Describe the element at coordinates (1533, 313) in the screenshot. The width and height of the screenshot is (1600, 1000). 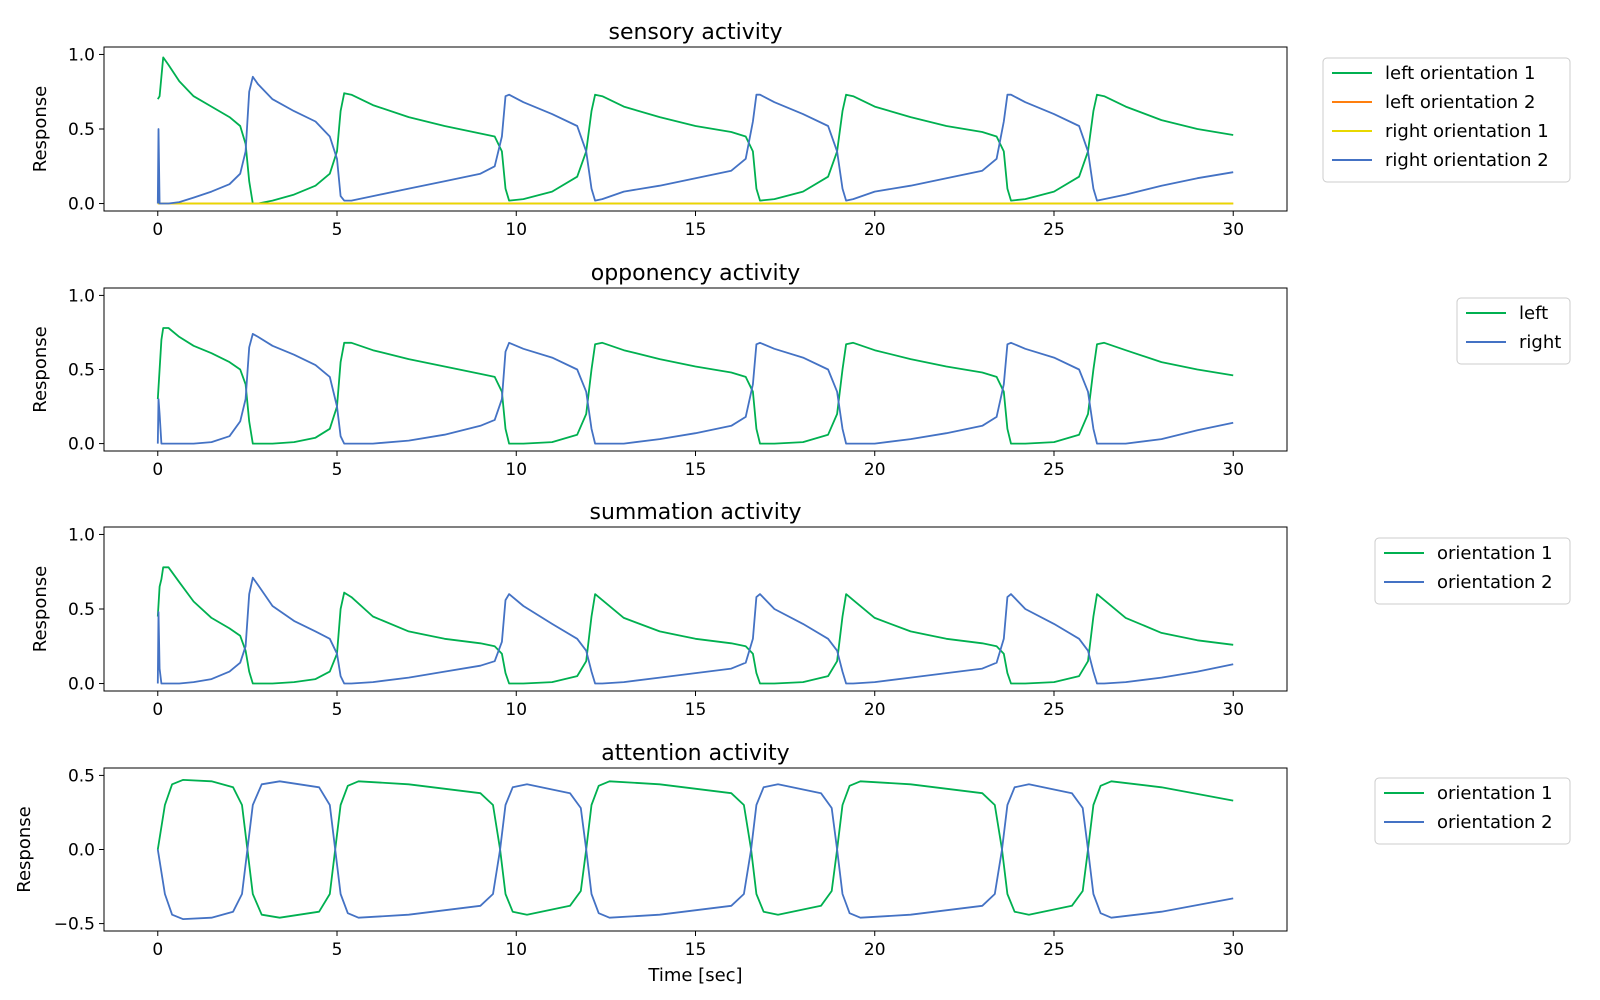
I see `legend-label: left` at that location.